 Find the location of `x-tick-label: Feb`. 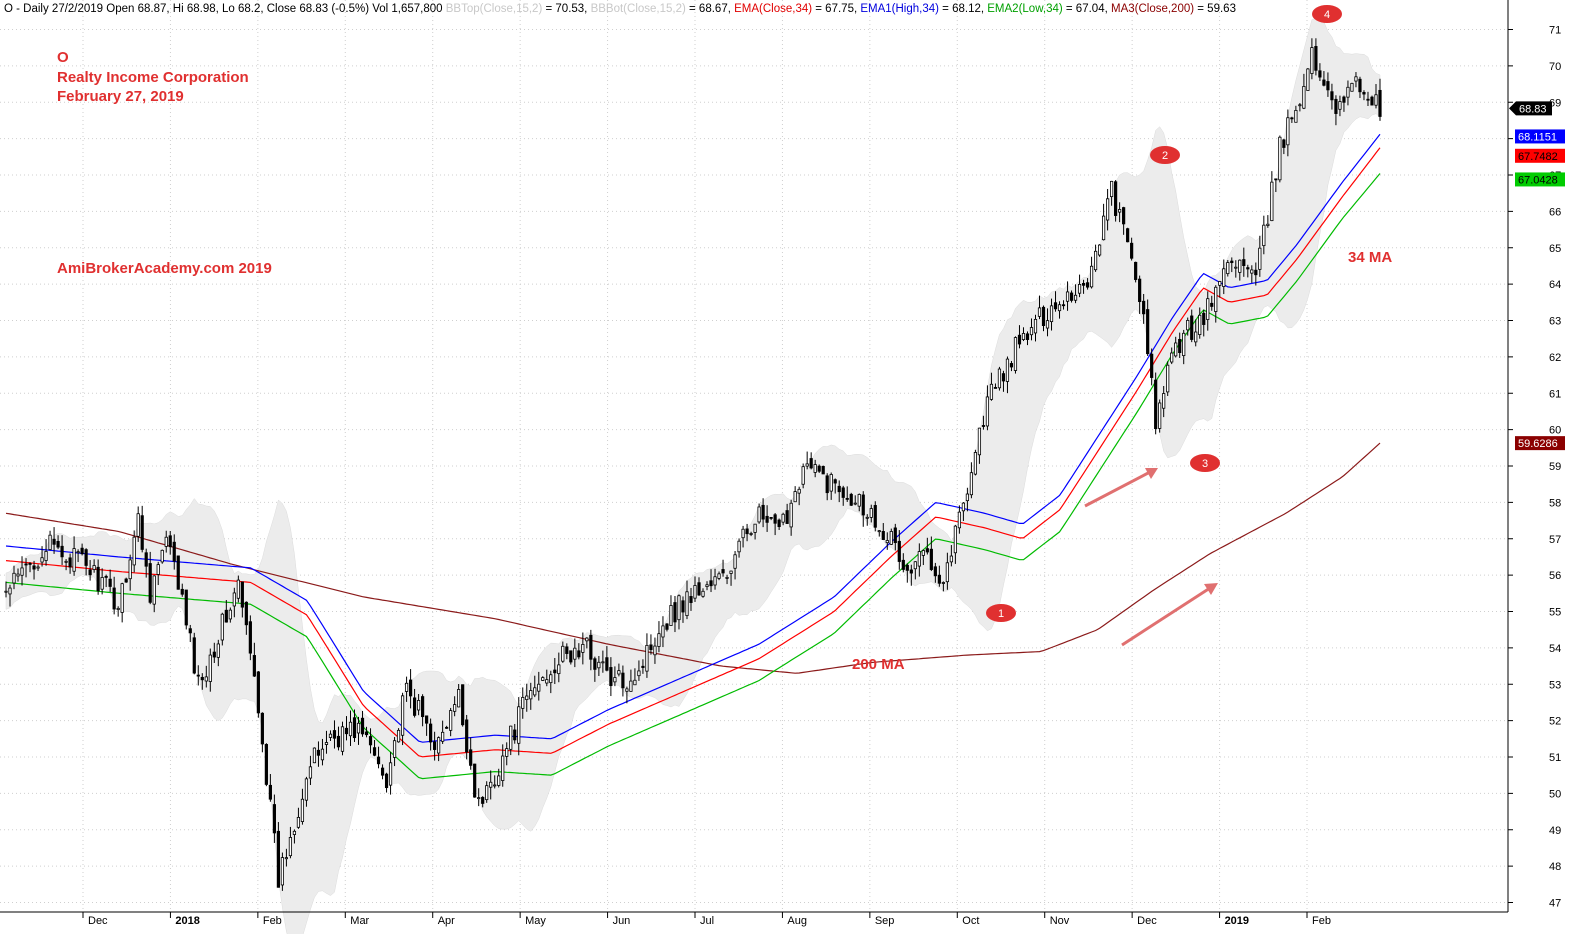

x-tick-label: Feb is located at coordinates (272, 921).